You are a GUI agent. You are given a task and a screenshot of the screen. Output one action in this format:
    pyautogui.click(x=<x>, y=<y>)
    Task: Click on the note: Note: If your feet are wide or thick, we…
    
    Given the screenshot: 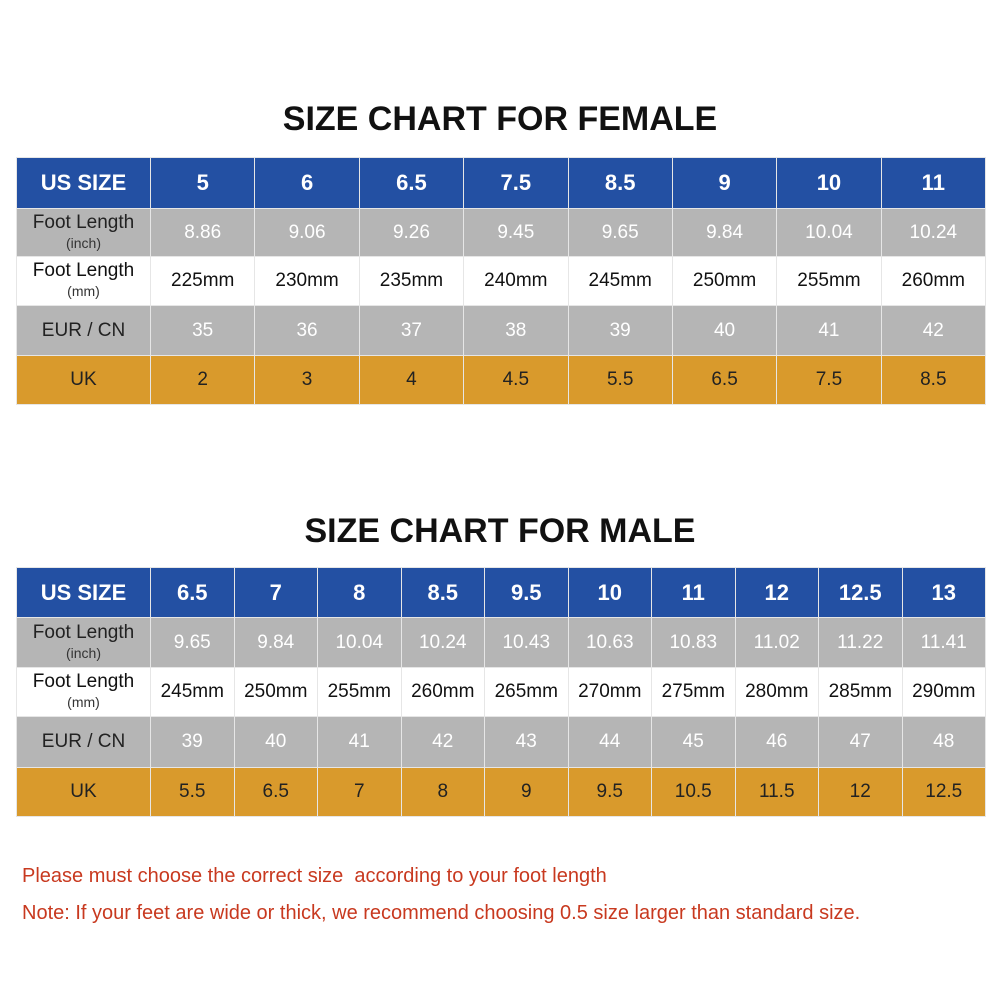 What is the action you would take?
    pyautogui.click(x=441, y=913)
    